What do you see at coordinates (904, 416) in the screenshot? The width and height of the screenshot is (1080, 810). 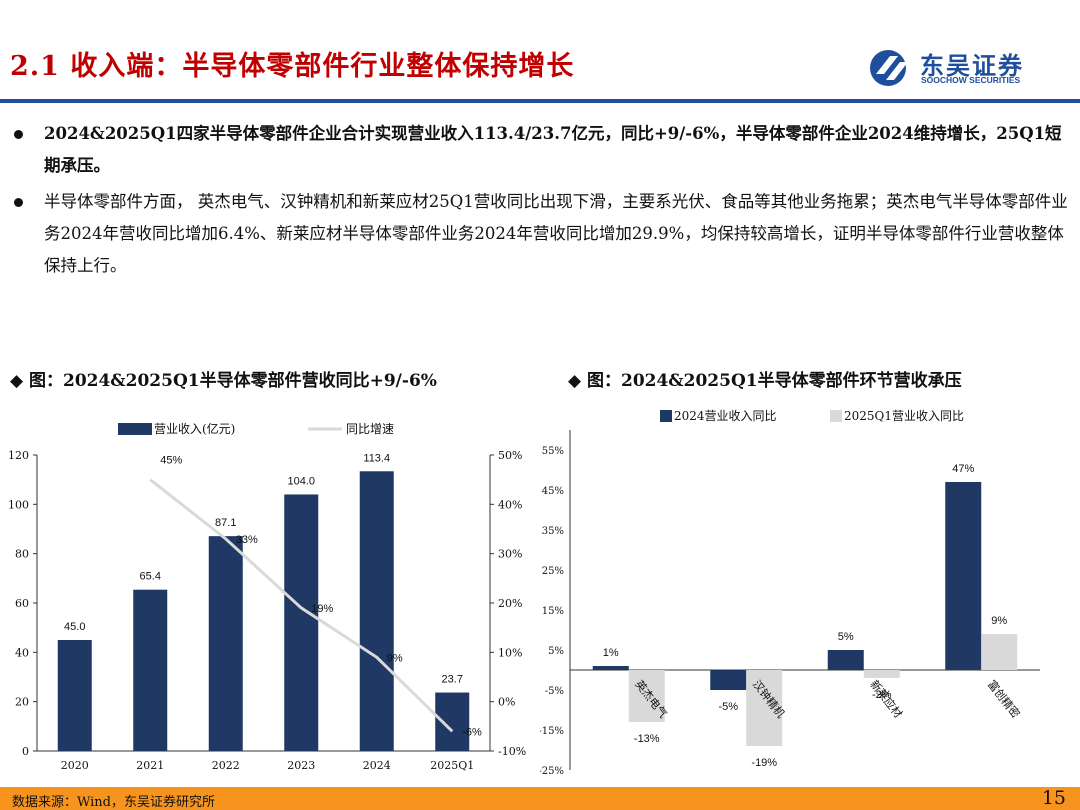 I see `legend-label-2025q1: 2025Q1营业收入同比` at bounding box center [904, 416].